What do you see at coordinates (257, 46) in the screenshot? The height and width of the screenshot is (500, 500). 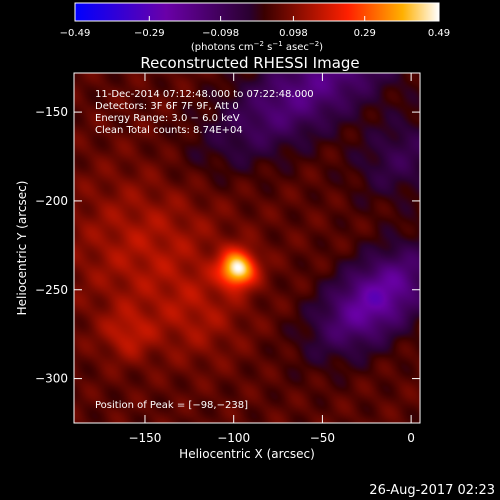 I see `colorbar-units: (photons cm−2 s−1 asec−2)` at bounding box center [257, 46].